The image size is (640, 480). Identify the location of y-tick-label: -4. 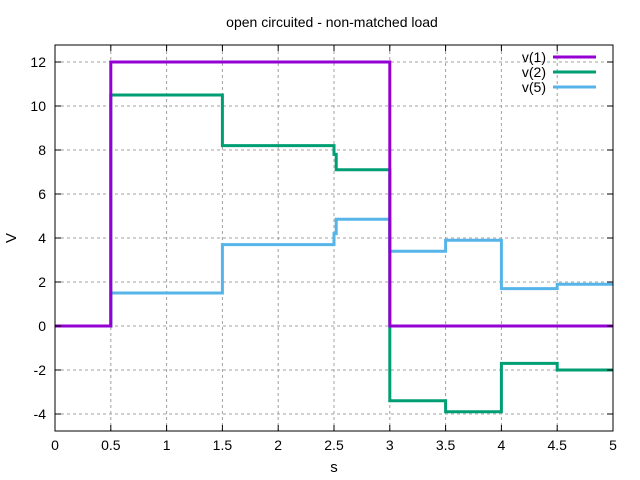
(40, 414).